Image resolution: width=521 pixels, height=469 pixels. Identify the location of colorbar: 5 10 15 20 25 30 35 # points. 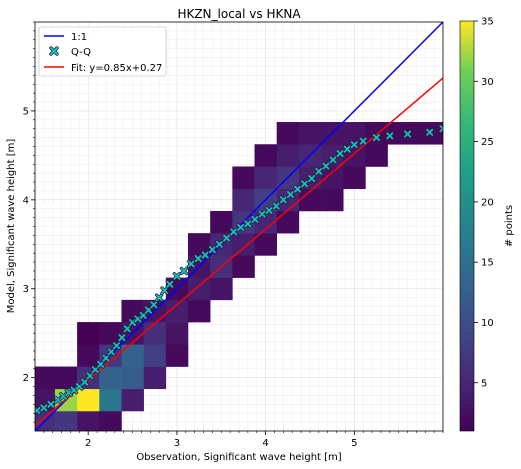
(487, 224).